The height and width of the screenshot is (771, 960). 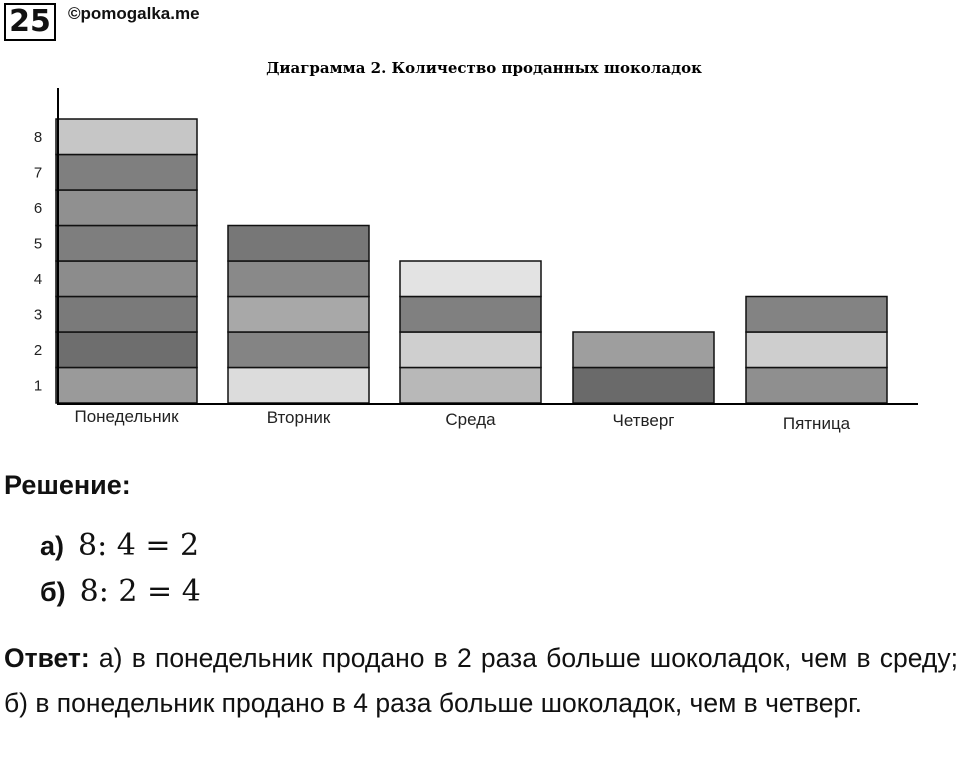 What do you see at coordinates (38, 314) in the screenshot?
I see `y-tick-label: 3` at bounding box center [38, 314].